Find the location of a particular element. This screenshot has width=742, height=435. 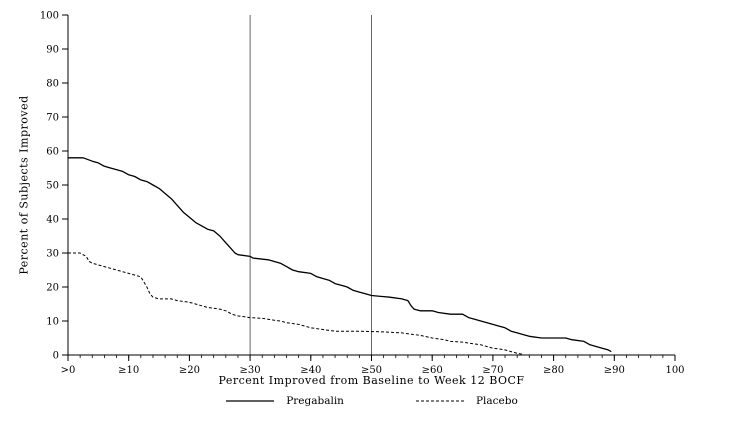

pregabalin-line-sample-icon is located at coordinates (250, 401).